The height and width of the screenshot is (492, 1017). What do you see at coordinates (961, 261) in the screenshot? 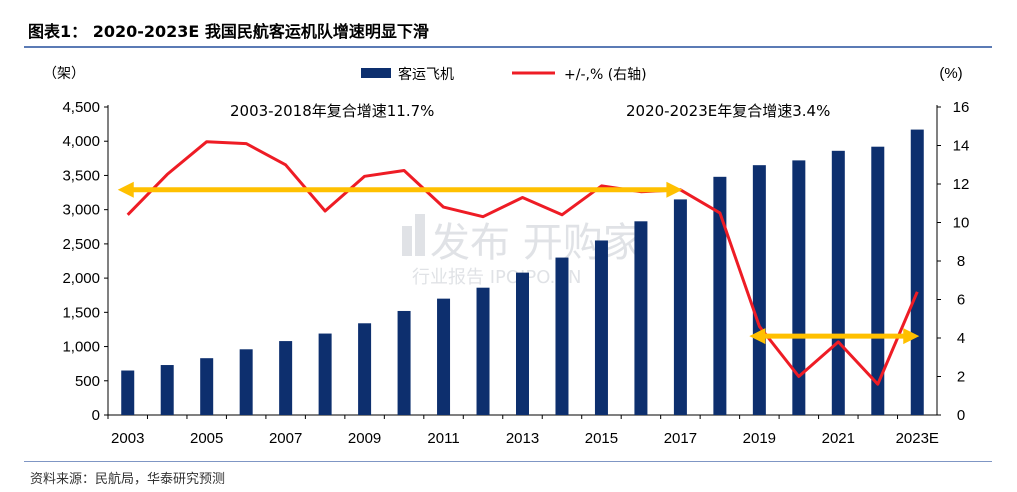
I see `right-axis-tick-label: 8` at bounding box center [961, 261].